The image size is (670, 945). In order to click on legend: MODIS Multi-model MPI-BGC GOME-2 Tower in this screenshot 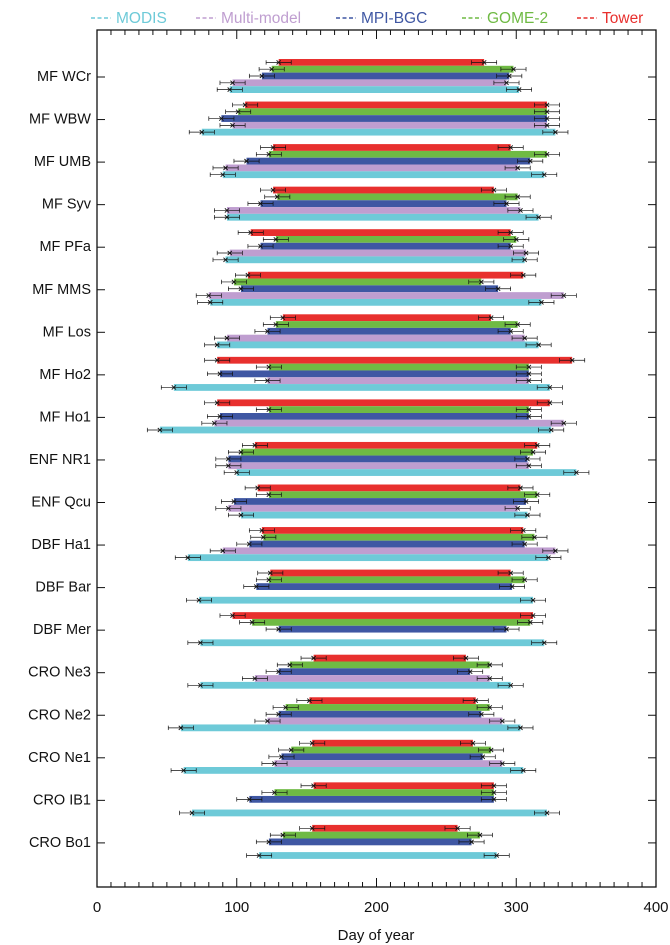, I will do `click(367, 18)`.